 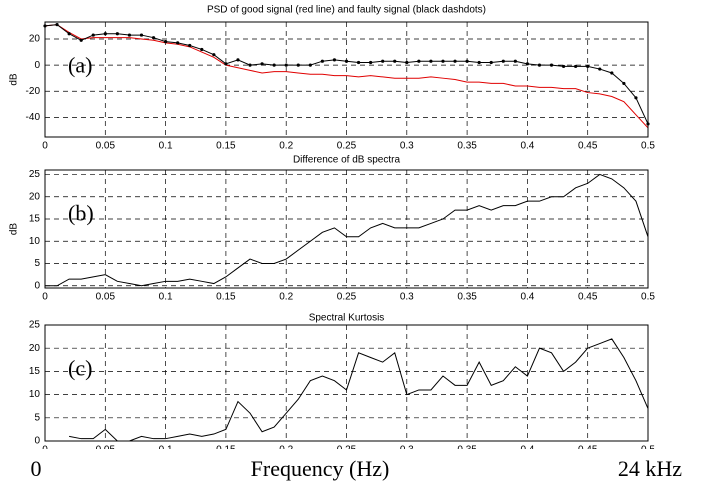 What do you see at coordinates (320, 468) in the screenshot?
I see `footer-center: Frequency (Hz)` at bounding box center [320, 468].